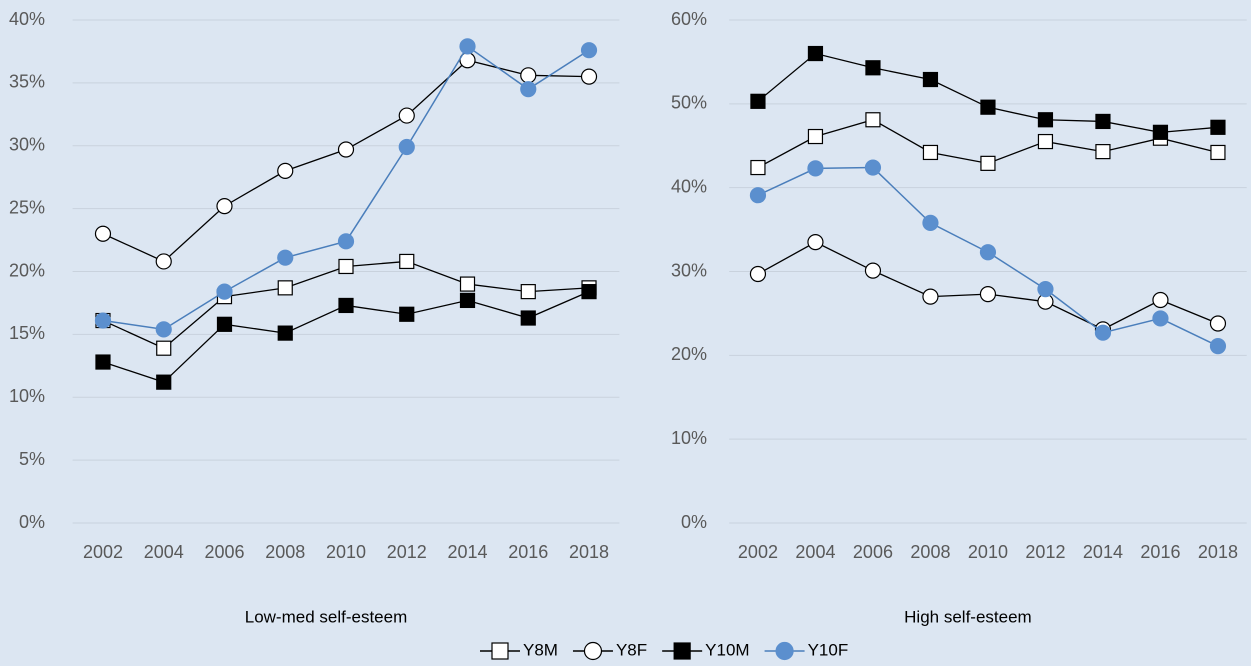  I want to click on x-tick-label: 2004, so click(164, 552).